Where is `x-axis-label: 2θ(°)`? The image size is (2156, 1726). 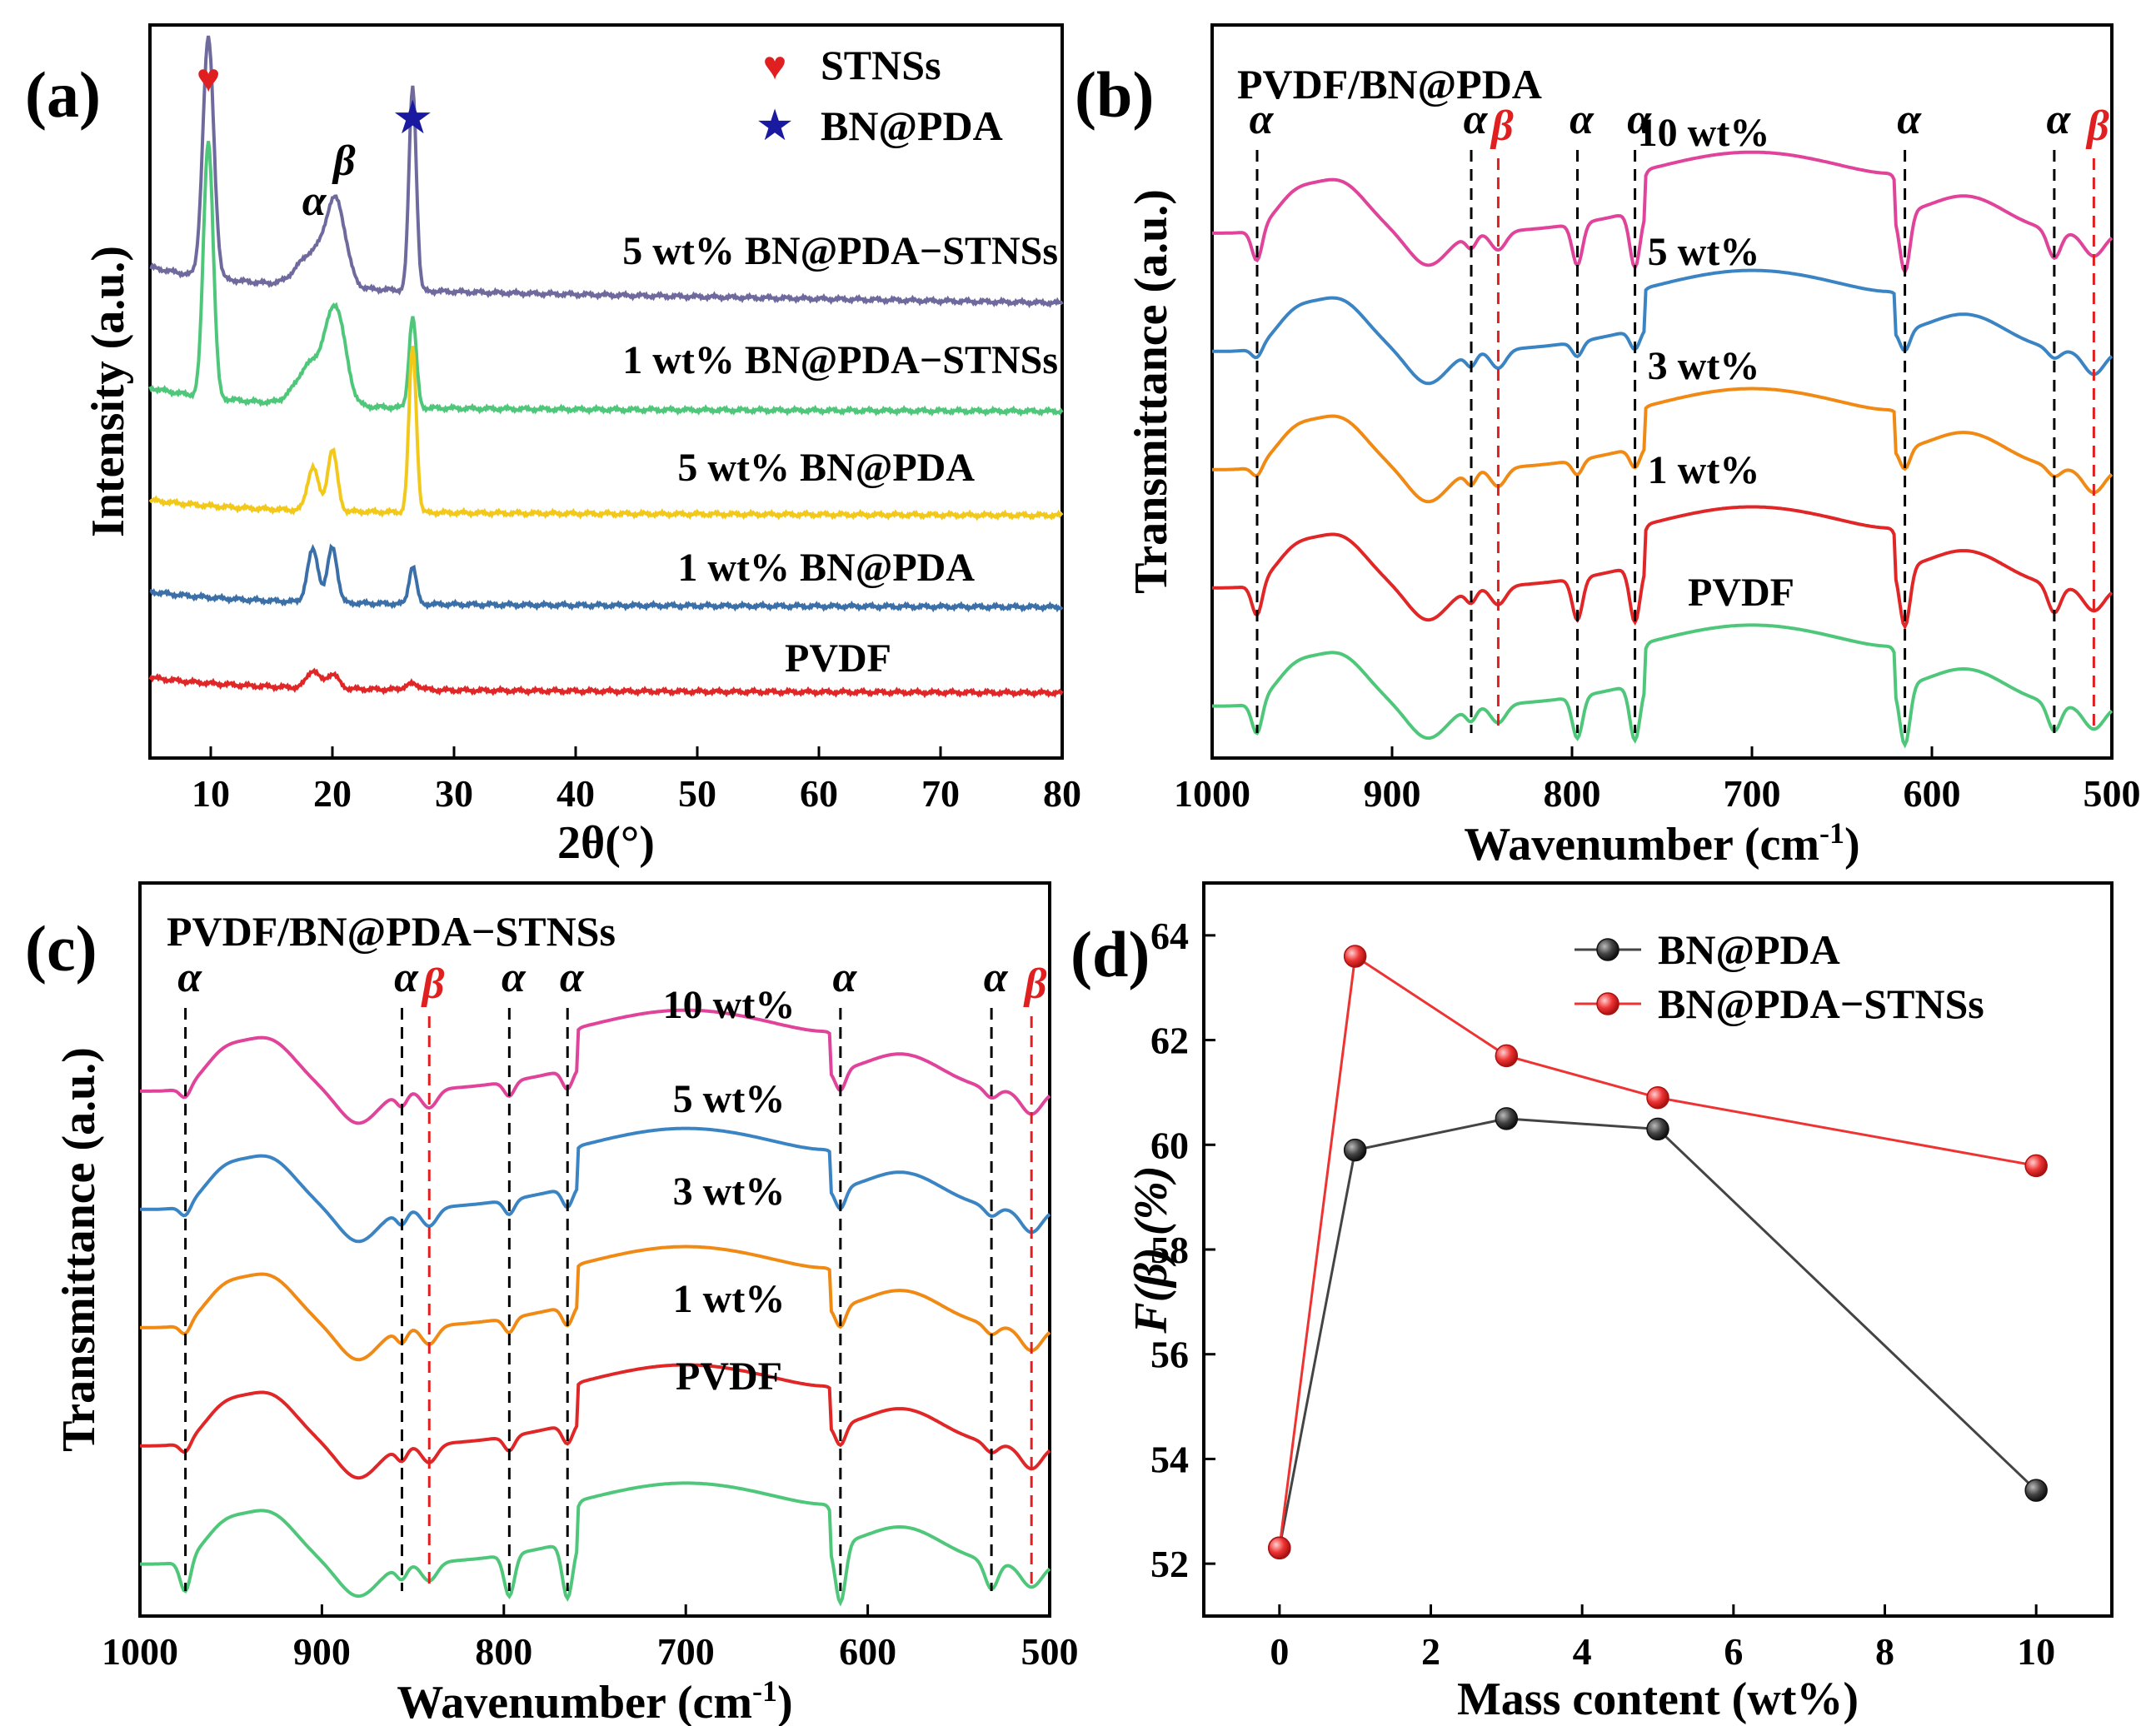
x-axis-label: 2θ(°) is located at coordinates (606, 843).